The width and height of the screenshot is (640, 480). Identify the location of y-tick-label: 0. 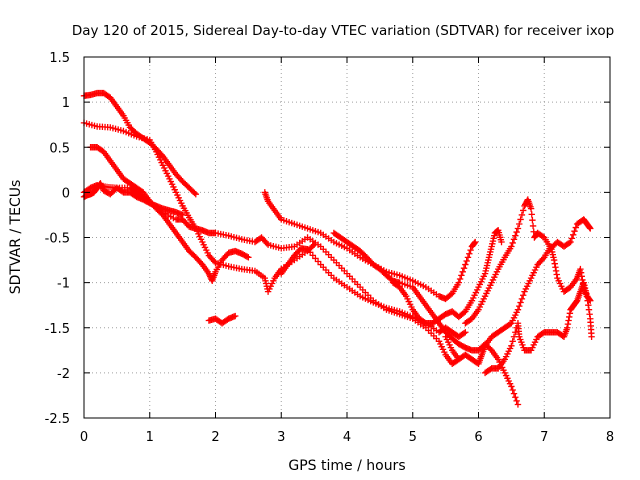
(66, 193).